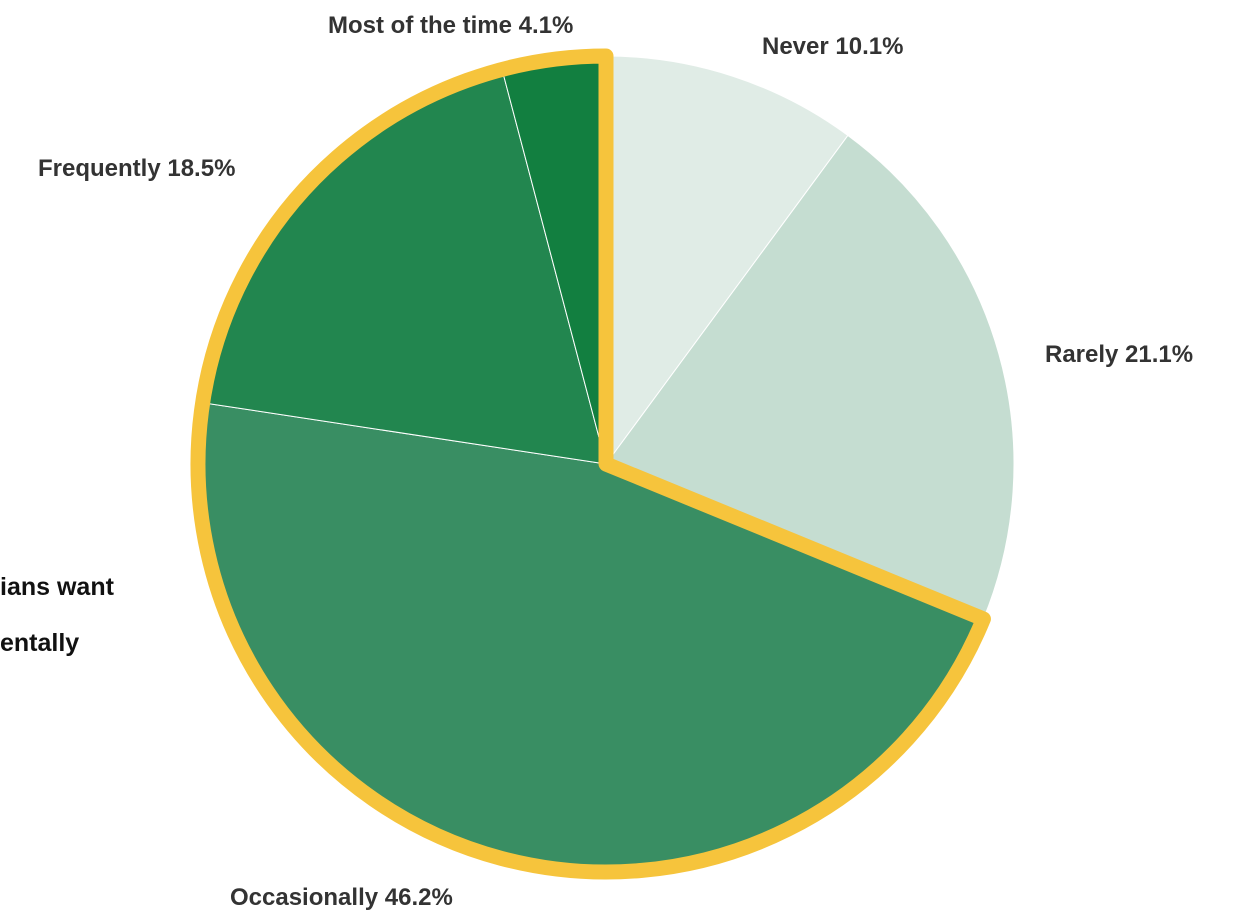  Describe the element at coordinates (1119, 354) in the screenshot. I see `slice-label-rarely: Rarely 21.1%` at that location.